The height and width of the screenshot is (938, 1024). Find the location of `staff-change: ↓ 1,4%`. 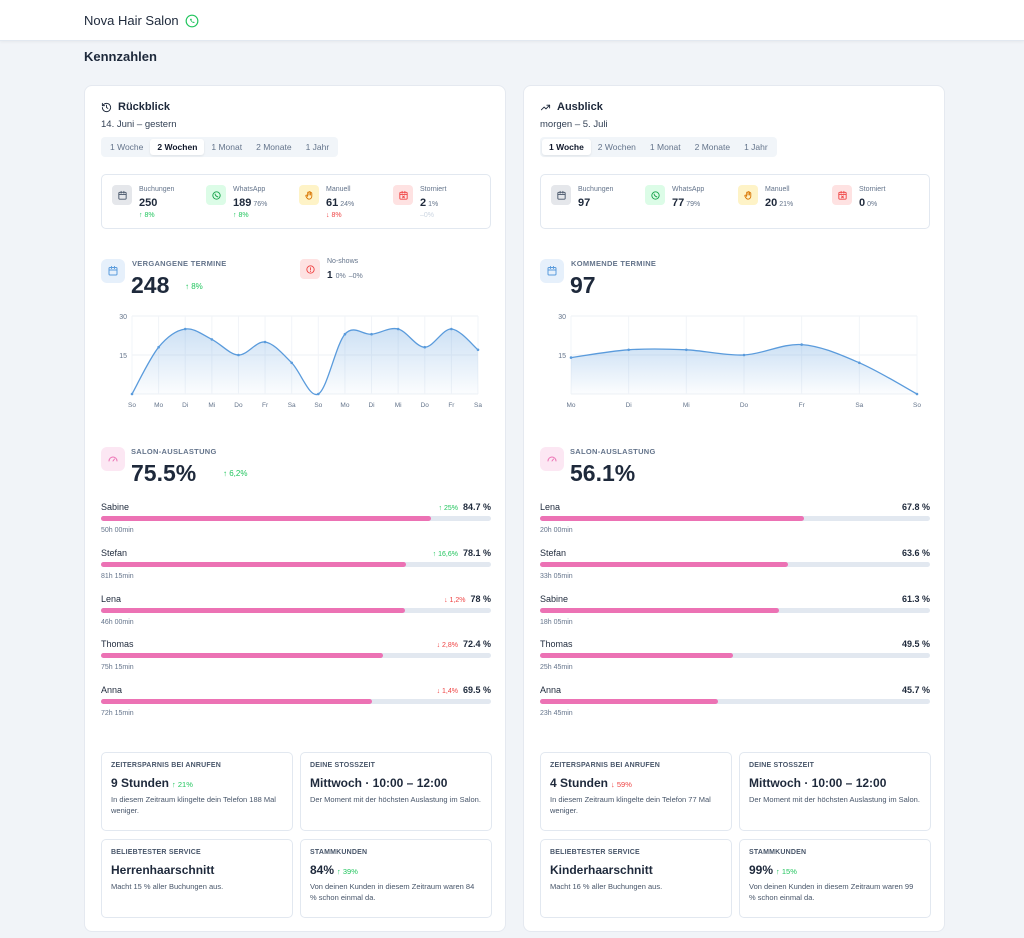

staff-change: ↓ 1,4% is located at coordinates (447, 691).